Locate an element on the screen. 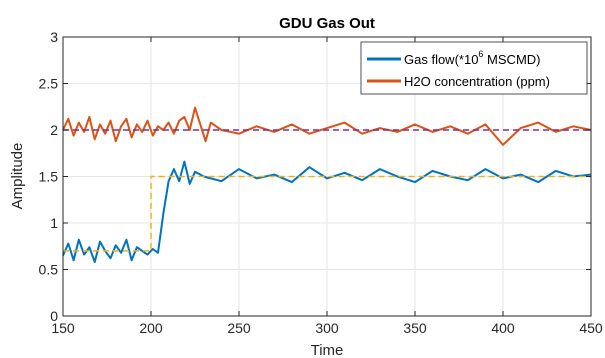  y-tick-label: 1.5 is located at coordinates (49, 177).